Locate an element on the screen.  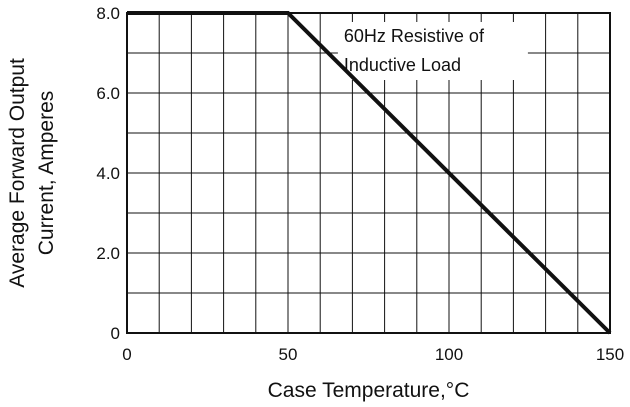
y-tick-label: 6.0 is located at coordinates (108, 93).